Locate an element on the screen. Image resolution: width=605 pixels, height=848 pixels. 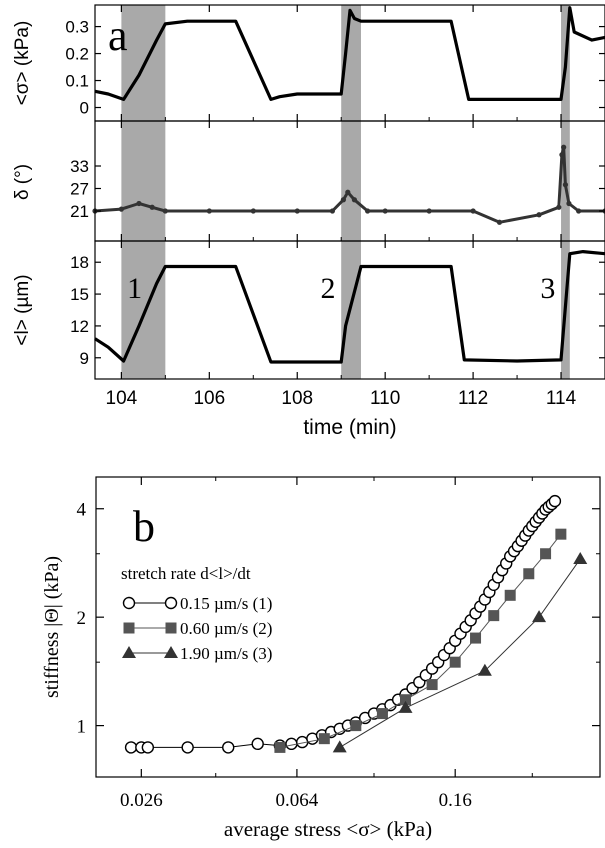
xtick-label: 108 is located at coordinates (297, 398).